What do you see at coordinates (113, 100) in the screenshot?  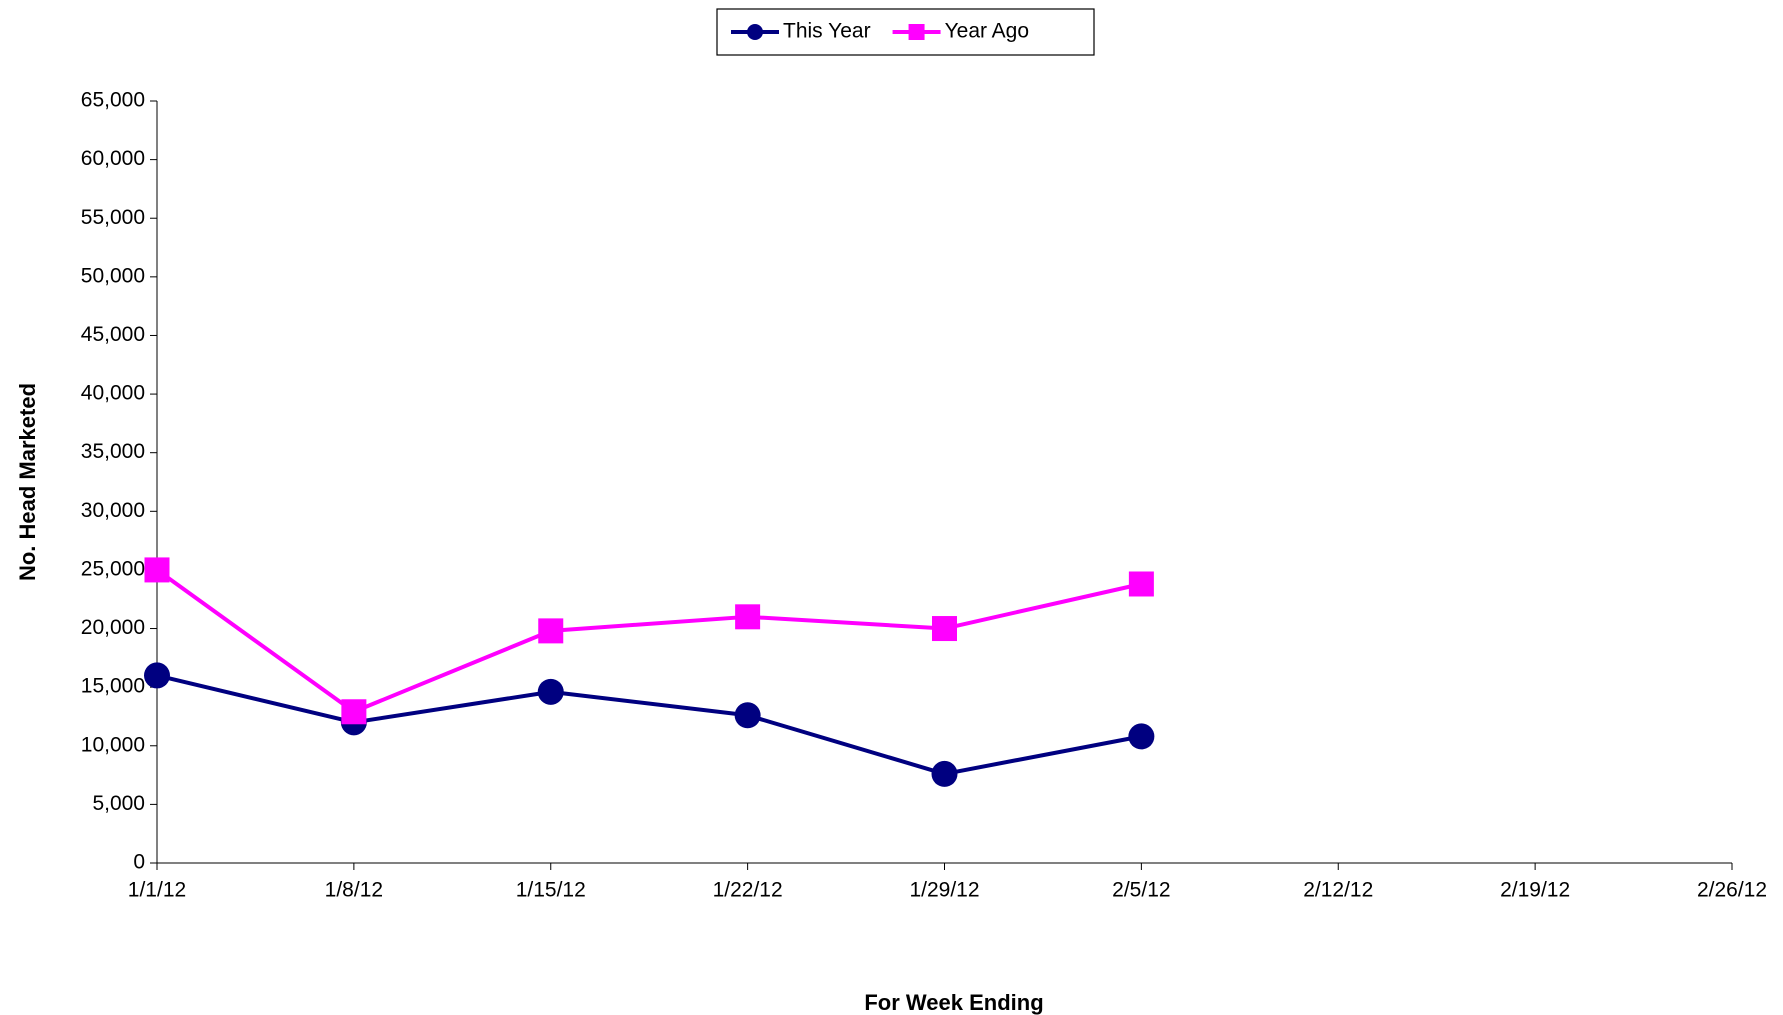 I see `y-tick-label: 65,000` at bounding box center [113, 100].